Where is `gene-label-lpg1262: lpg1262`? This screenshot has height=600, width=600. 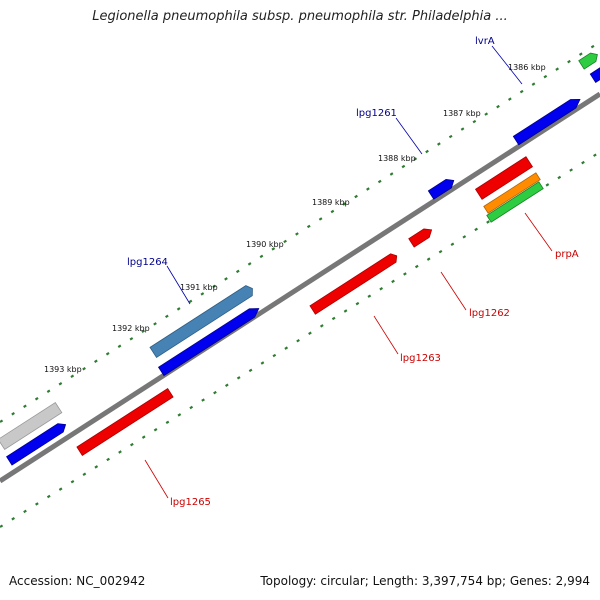
gene-label-lpg1262: lpg1262 is located at coordinates (489, 313).